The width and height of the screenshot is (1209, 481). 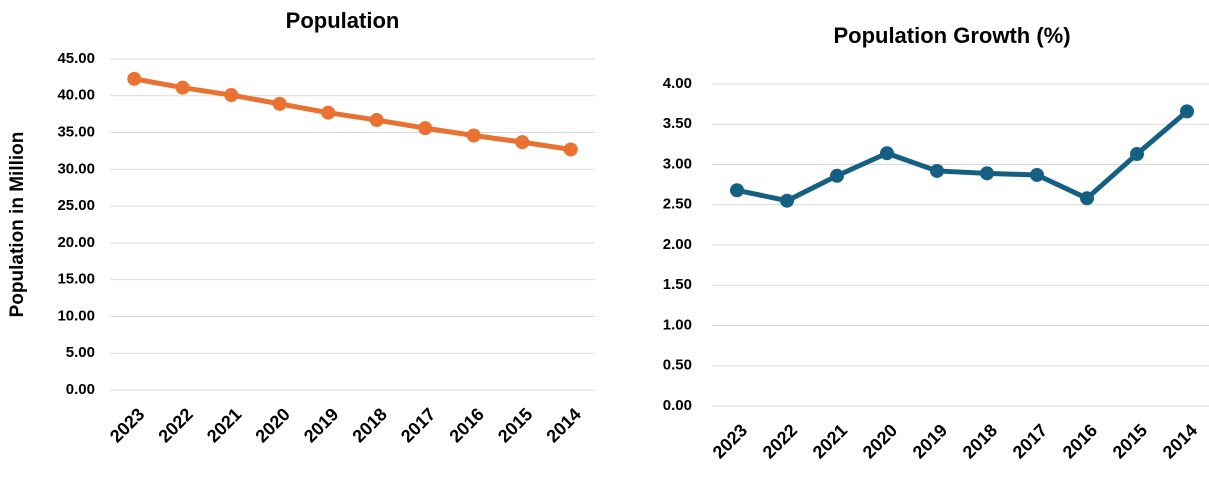 What do you see at coordinates (951, 35) in the screenshot?
I see `chart-title: Population Growth (%)` at bounding box center [951, 35].